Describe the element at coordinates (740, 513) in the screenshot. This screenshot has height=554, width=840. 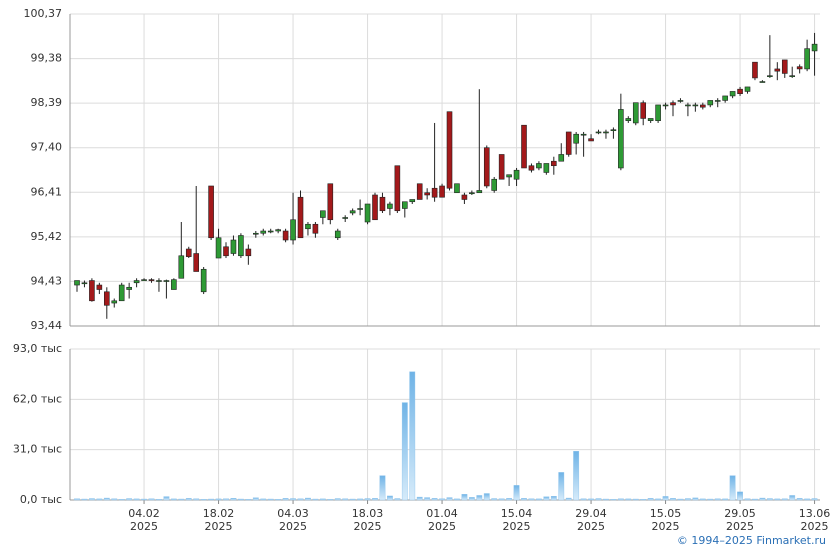
I see `x-tick-label: 29.05` at that location.